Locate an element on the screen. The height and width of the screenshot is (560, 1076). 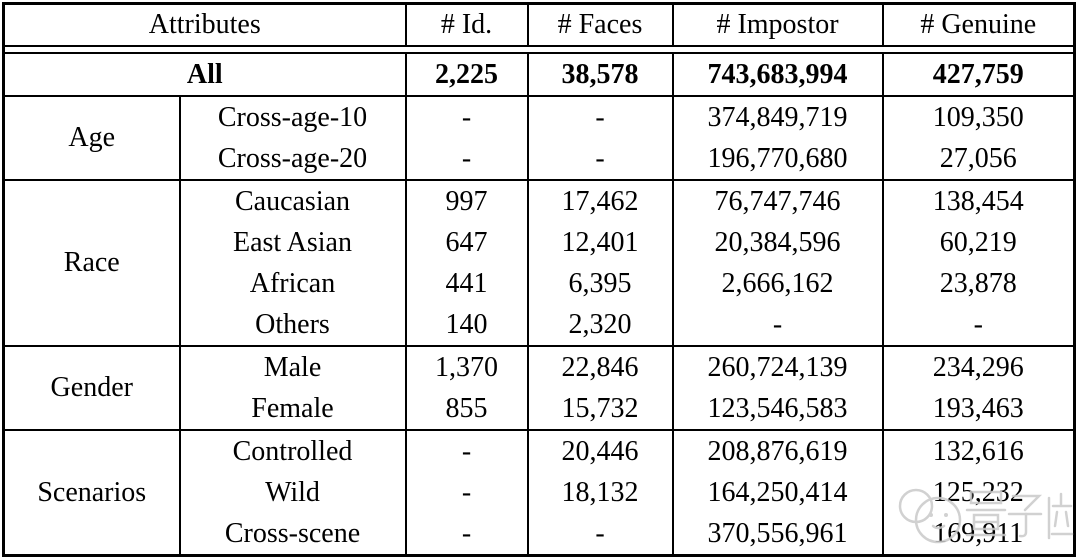
cell-num-impostor: 2,666,162 is located at coordinates (777, 283).